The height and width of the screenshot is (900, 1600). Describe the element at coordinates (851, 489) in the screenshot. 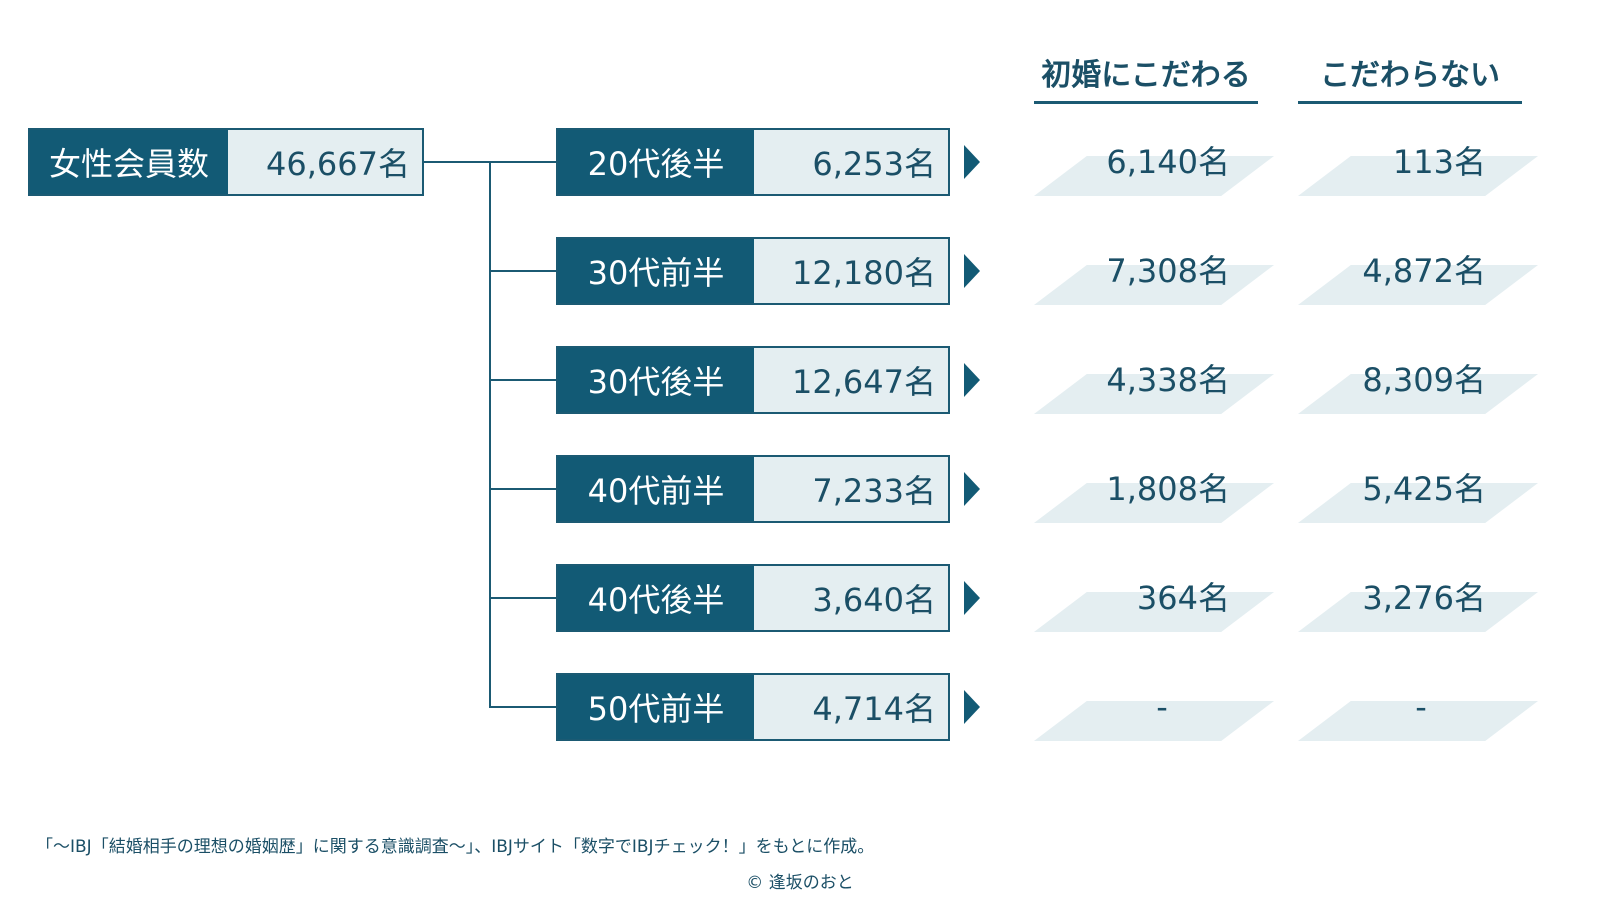

I see `age-group-count: 7,233名` at that location.